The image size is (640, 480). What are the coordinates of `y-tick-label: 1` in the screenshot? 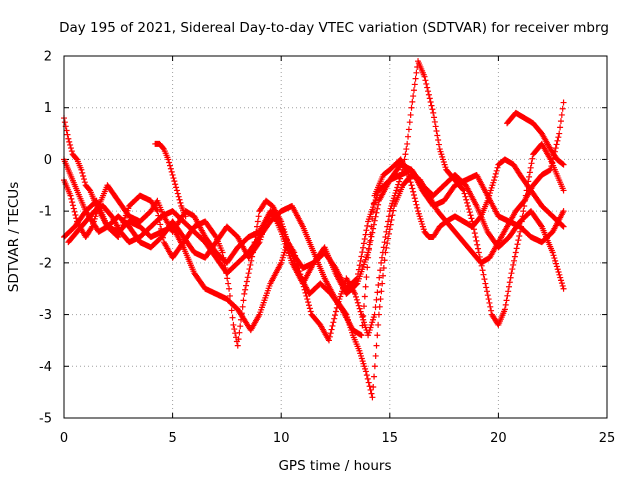 It's located at (48, 108).